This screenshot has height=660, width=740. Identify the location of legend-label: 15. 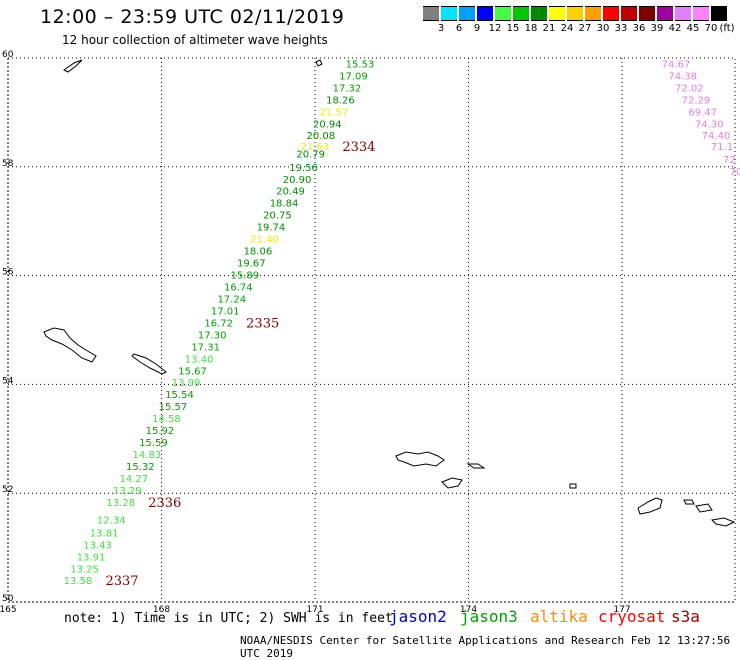
(513, 28).